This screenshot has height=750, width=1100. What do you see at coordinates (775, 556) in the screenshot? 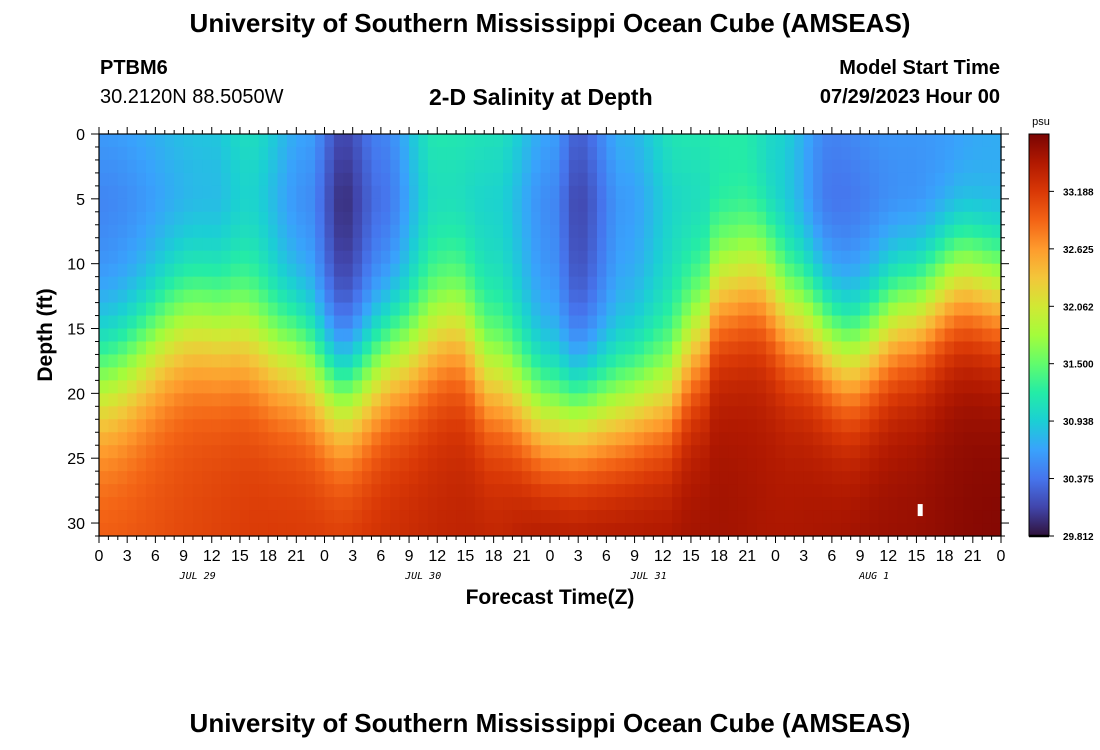
I see `x-tick-label: 0` at bounding box center [775, 556].